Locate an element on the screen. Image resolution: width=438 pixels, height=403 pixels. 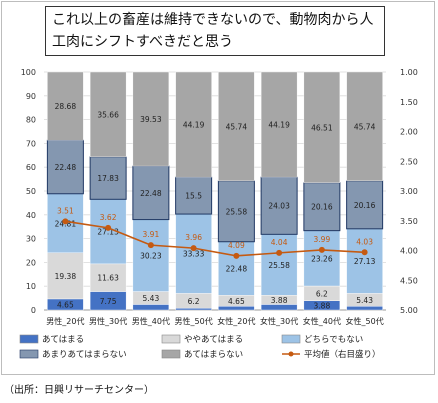
x-tick-label: 女性_30代 is located at coordinates (279, 321).